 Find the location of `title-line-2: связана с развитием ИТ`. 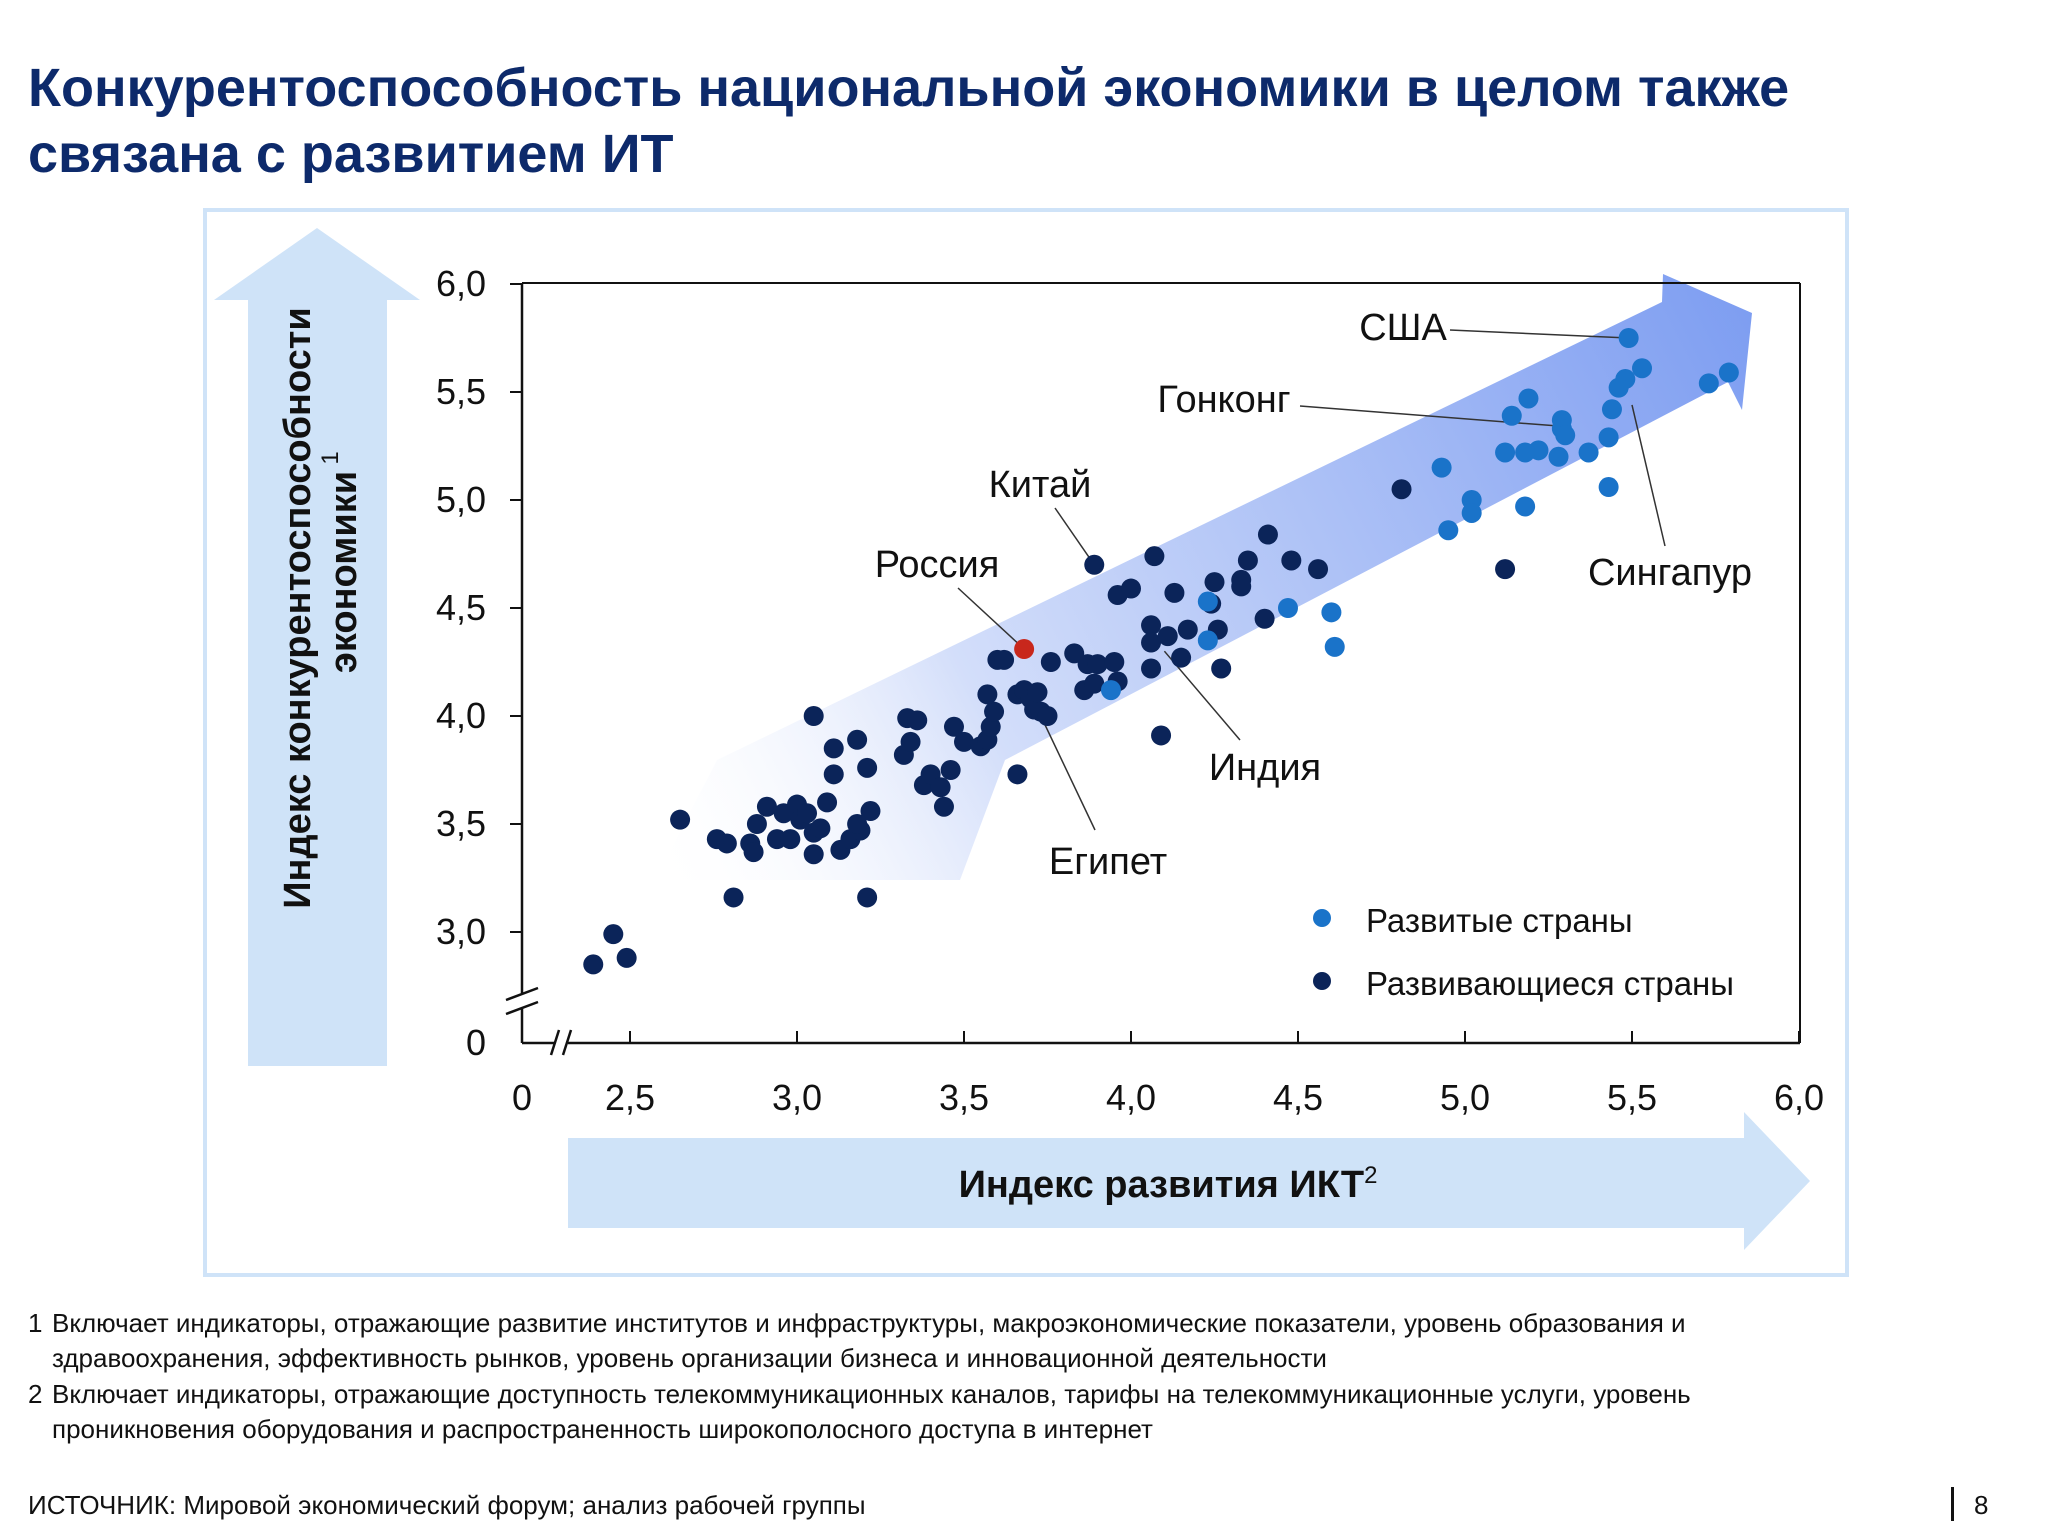

title-line-2: связана с развитием ИТ is located at coordinates (351, 154).